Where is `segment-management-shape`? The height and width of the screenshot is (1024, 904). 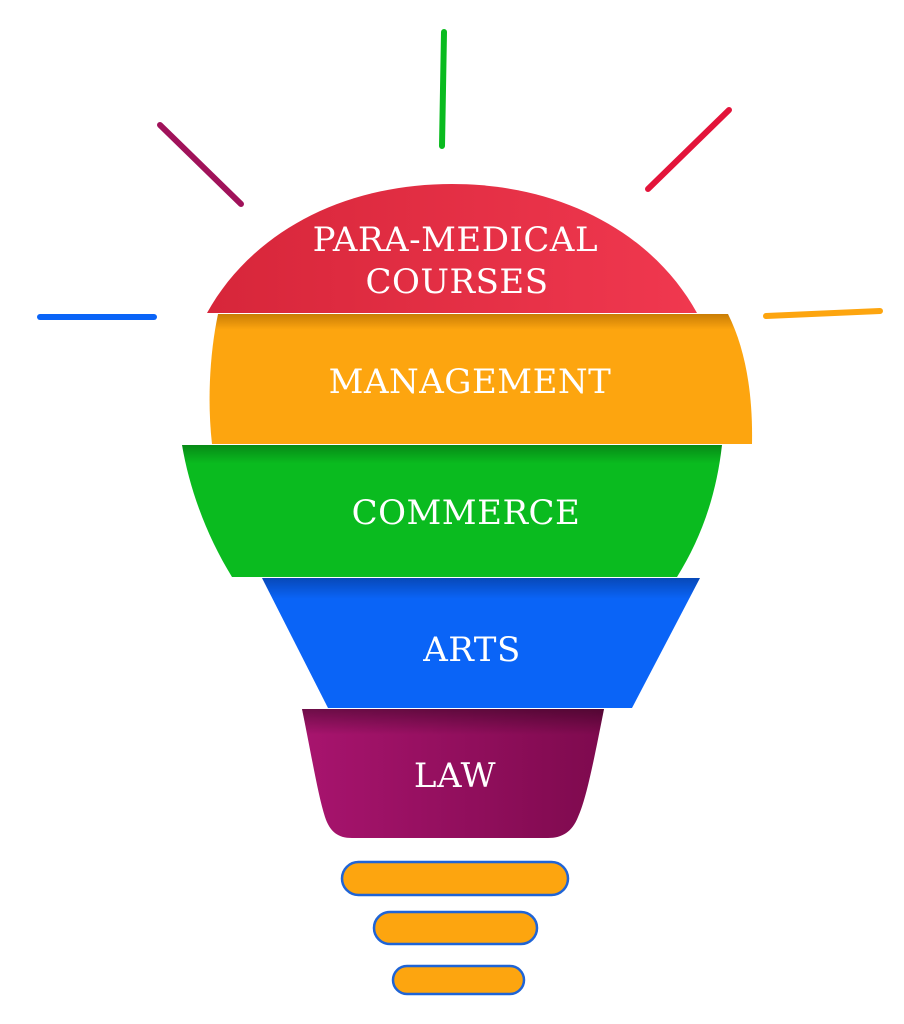
segment-management-shape is located at coordinates (481, 379).